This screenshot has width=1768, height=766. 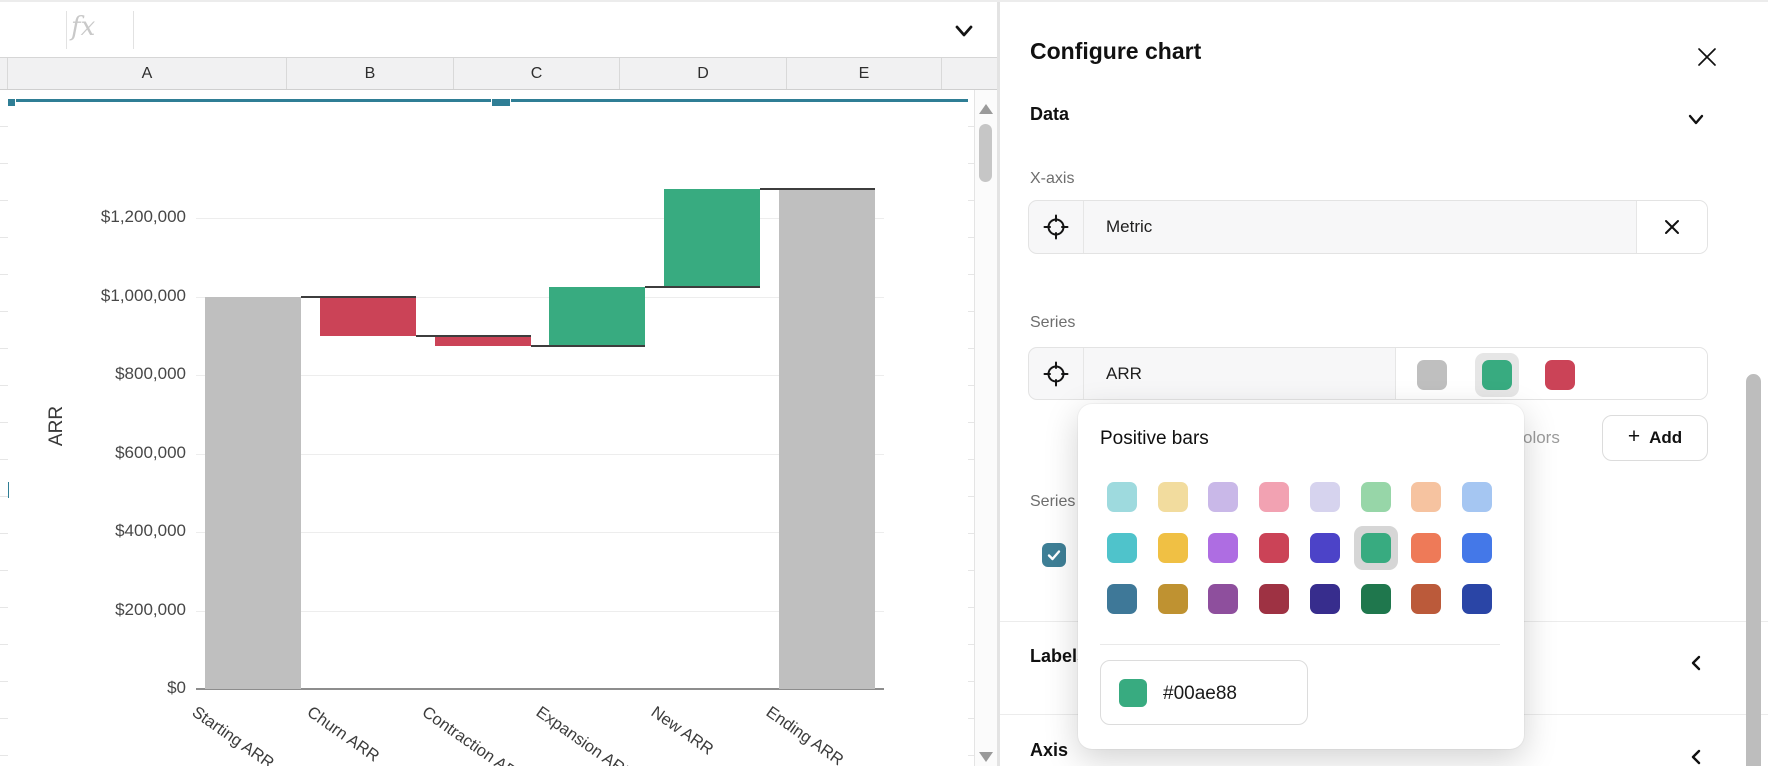 What do you see at coordinates (985, 428) in the screenshot?
I see `sheet-vertical-scrollbar` at bounding box center [985, 428].